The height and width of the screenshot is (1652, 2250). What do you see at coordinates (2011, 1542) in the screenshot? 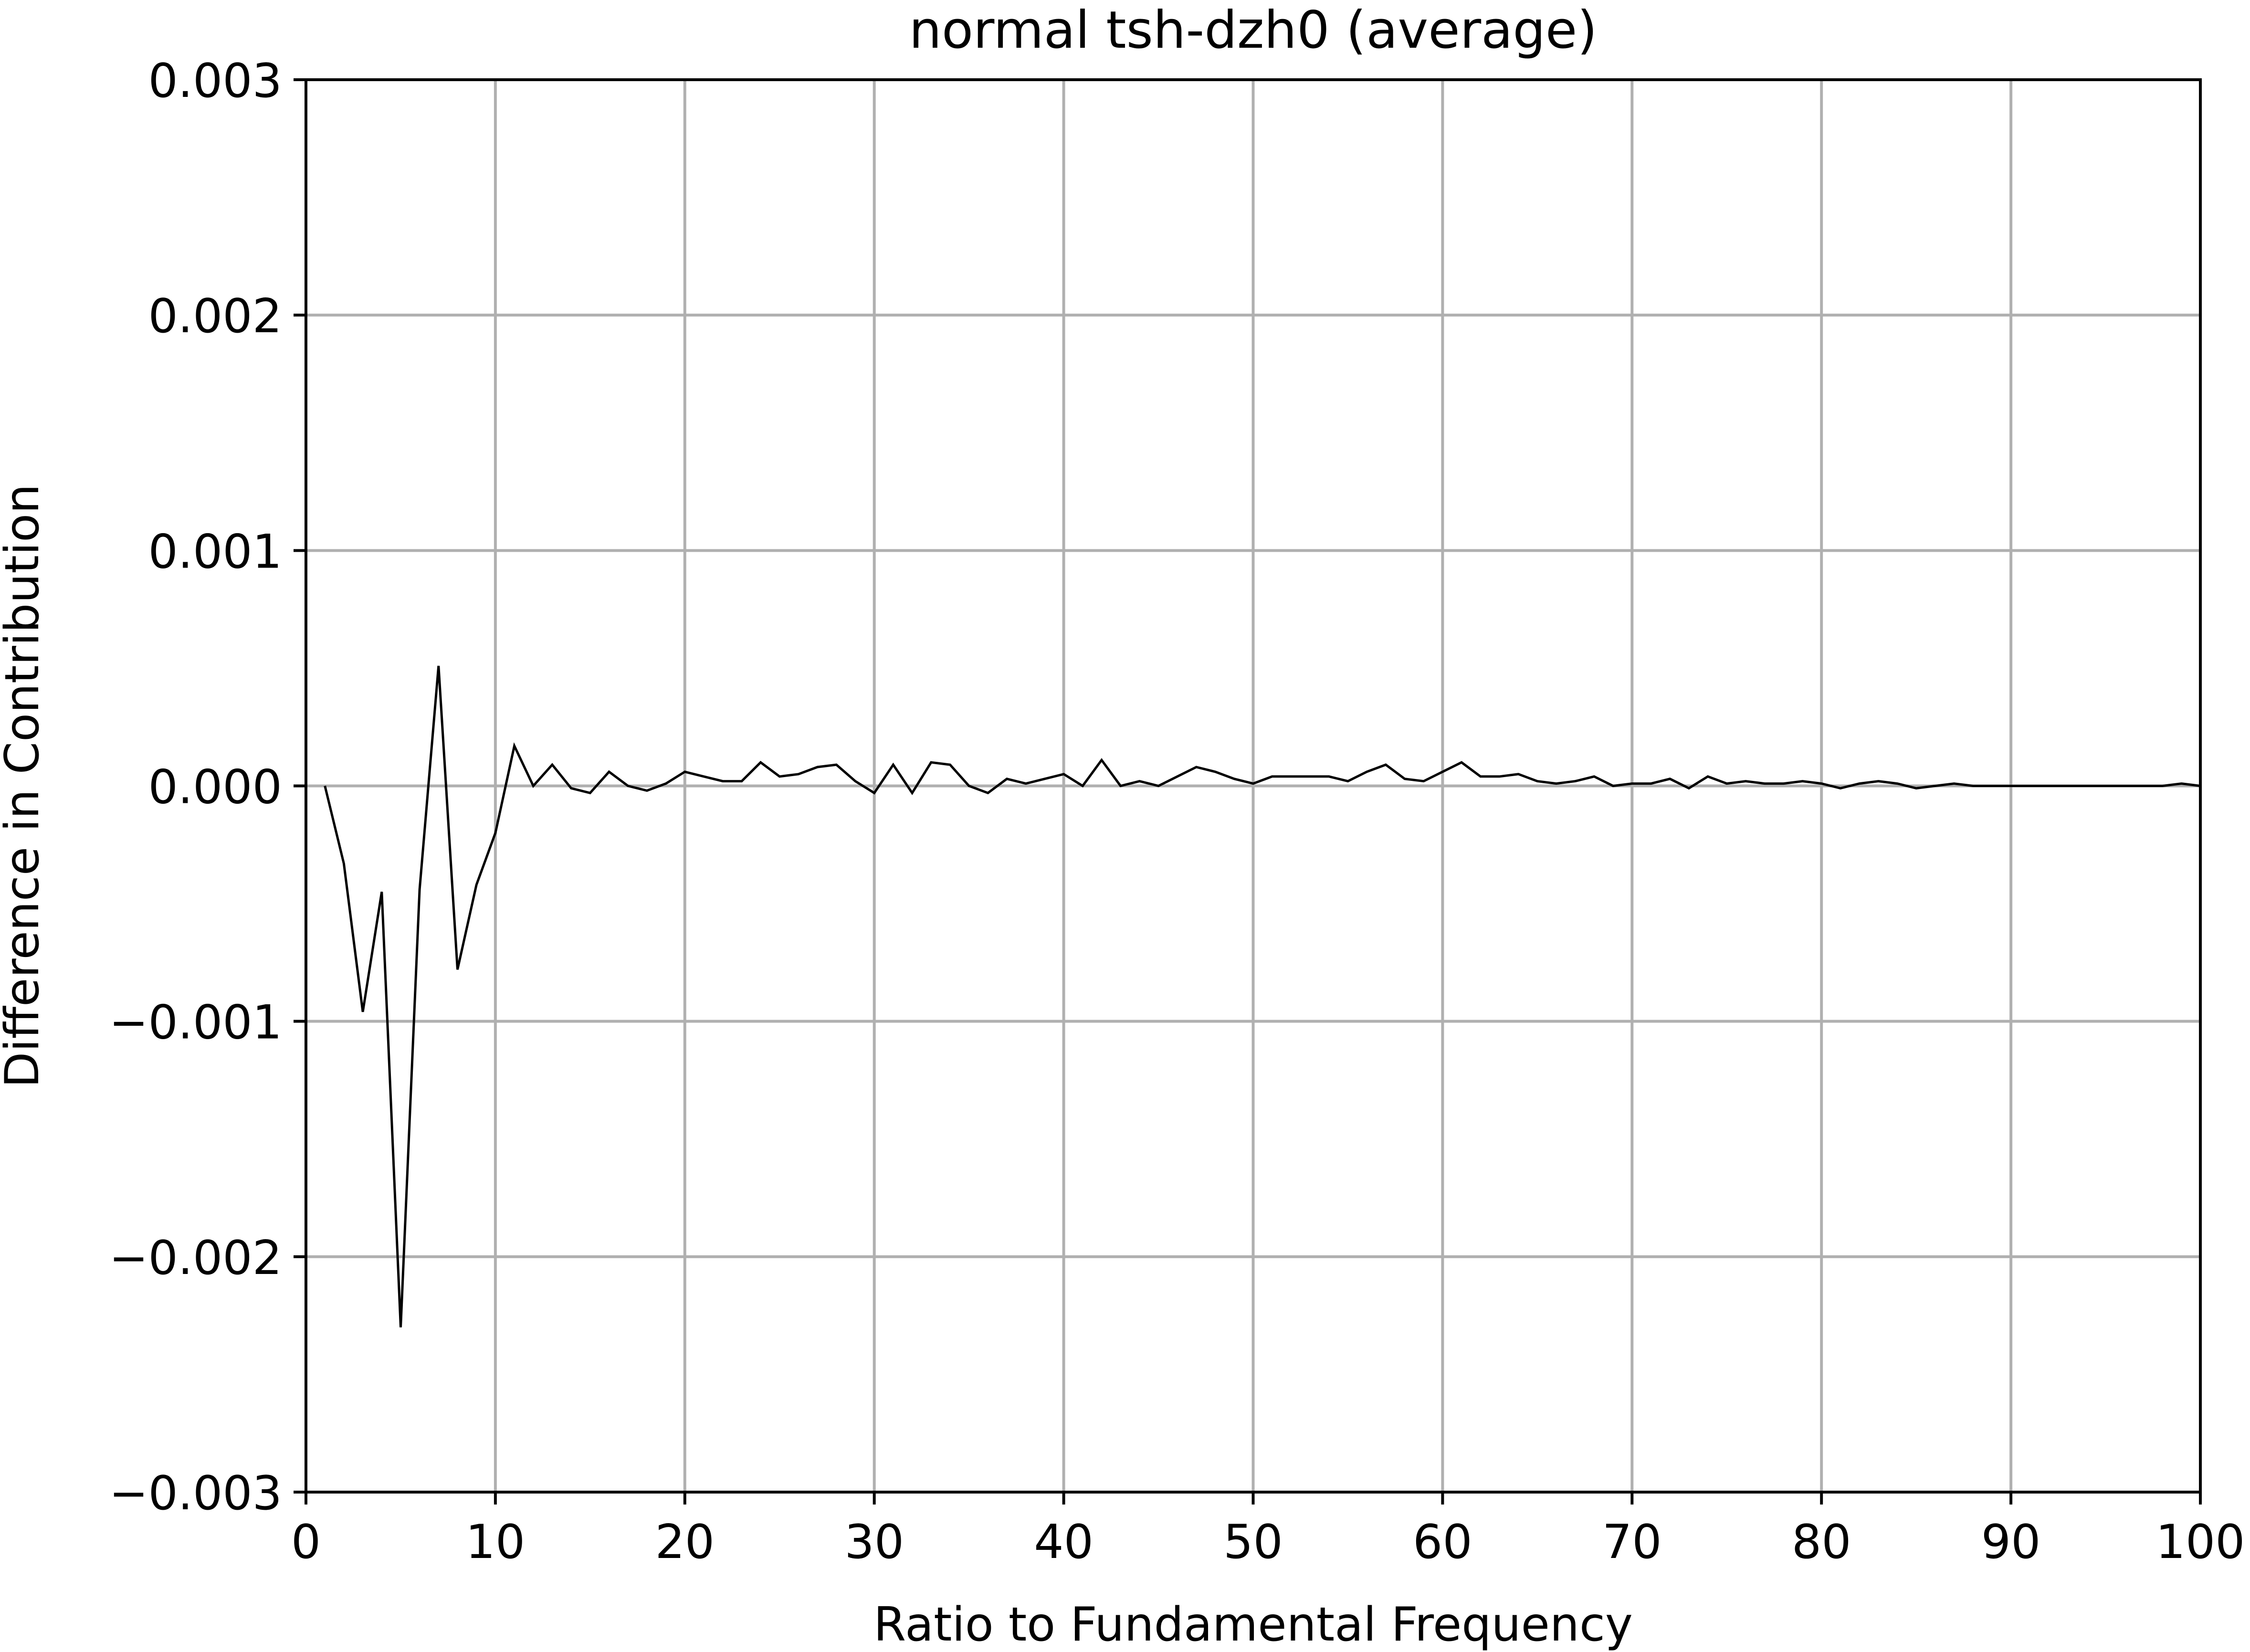
I see `x-tick-label: 90` at bounding box center [2011, 1542].